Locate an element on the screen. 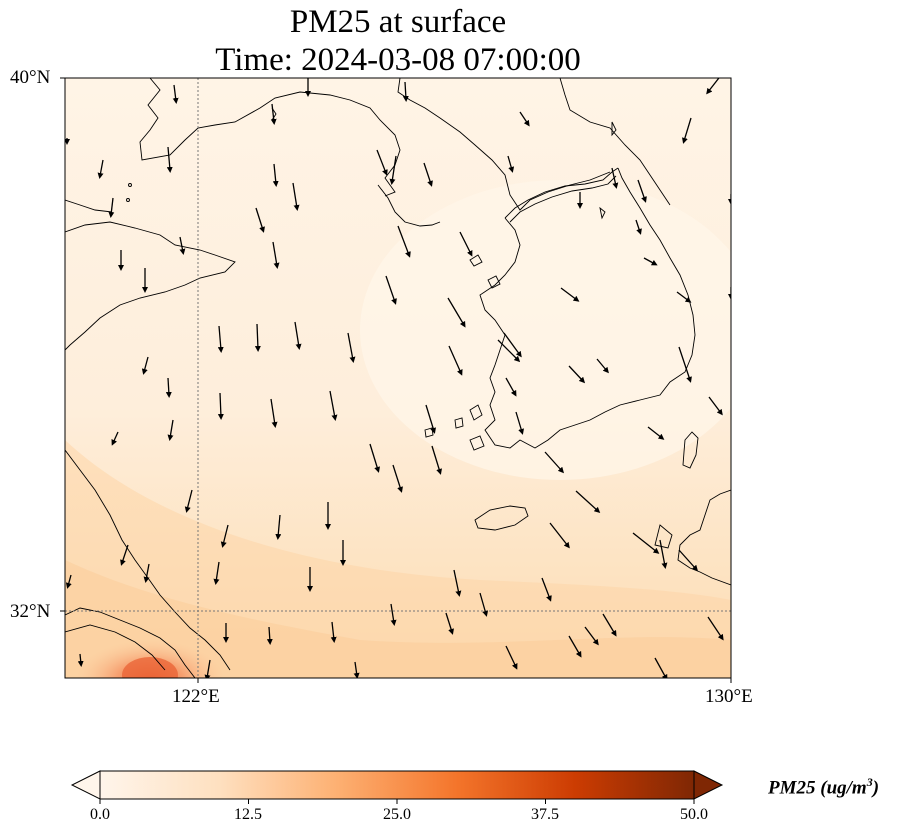  lon-label-130e: 130°E is located at coordinates (729, 696).